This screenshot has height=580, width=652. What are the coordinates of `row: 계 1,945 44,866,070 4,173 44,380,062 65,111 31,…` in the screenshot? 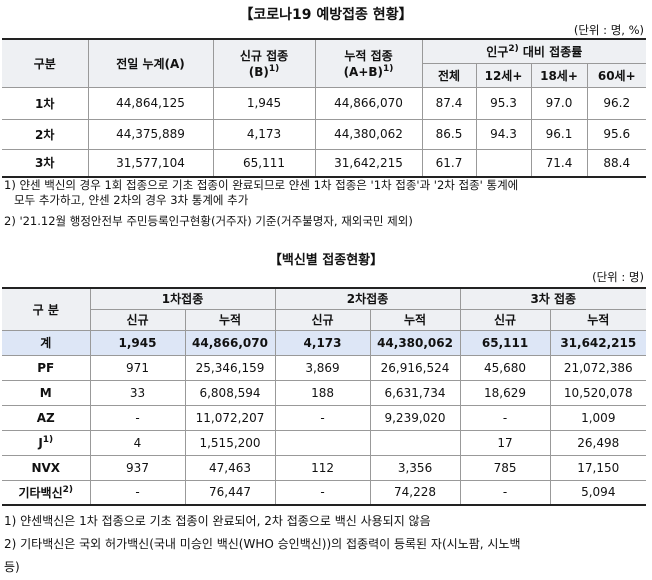 It's located at (324, 342).